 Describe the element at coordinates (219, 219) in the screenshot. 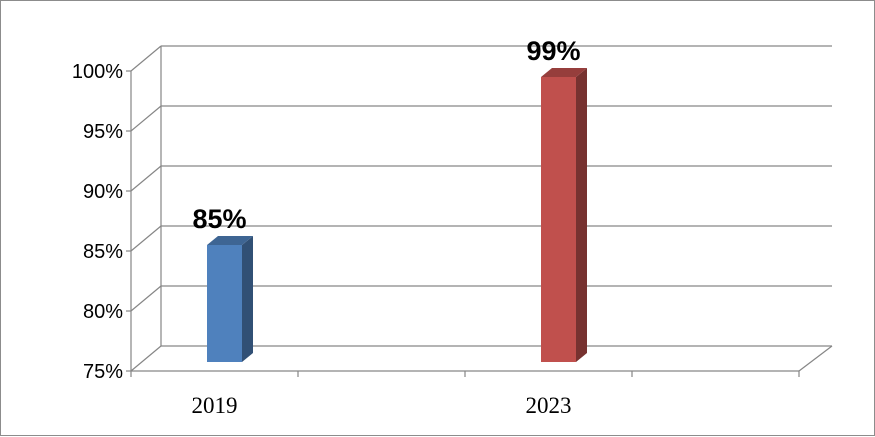

I see `data-label: 85%` at that location.